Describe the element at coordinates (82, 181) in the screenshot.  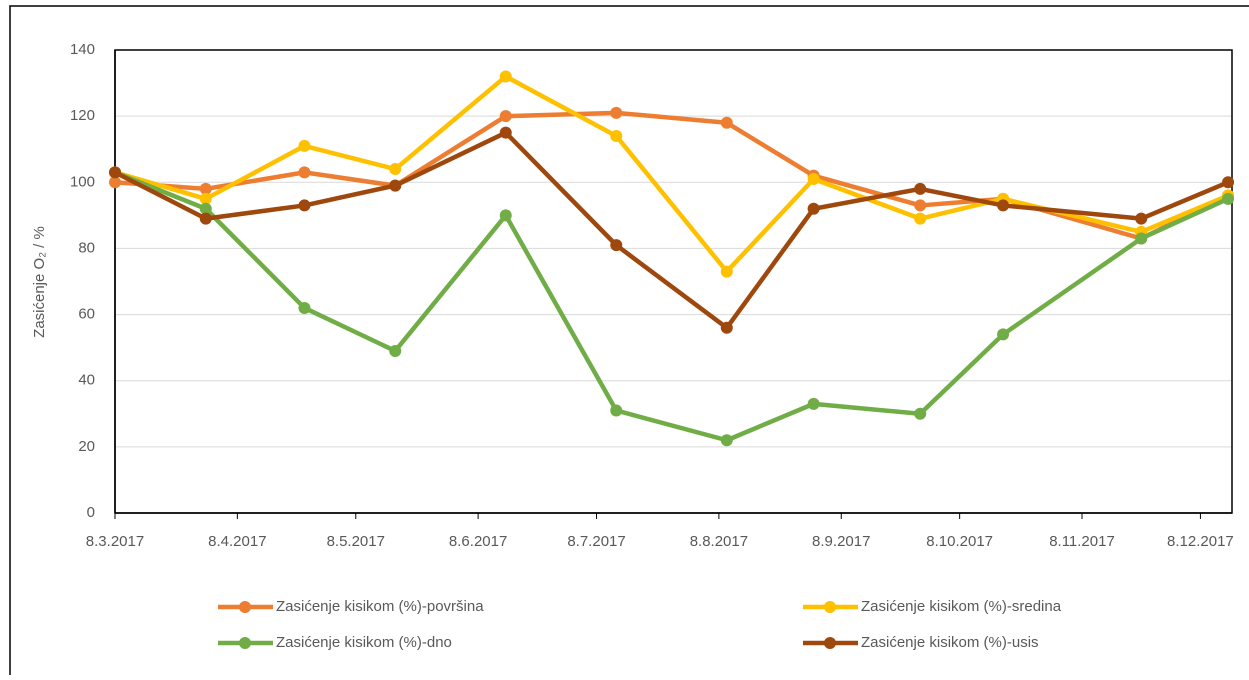
I see `y-tick-label: 100` at that location.